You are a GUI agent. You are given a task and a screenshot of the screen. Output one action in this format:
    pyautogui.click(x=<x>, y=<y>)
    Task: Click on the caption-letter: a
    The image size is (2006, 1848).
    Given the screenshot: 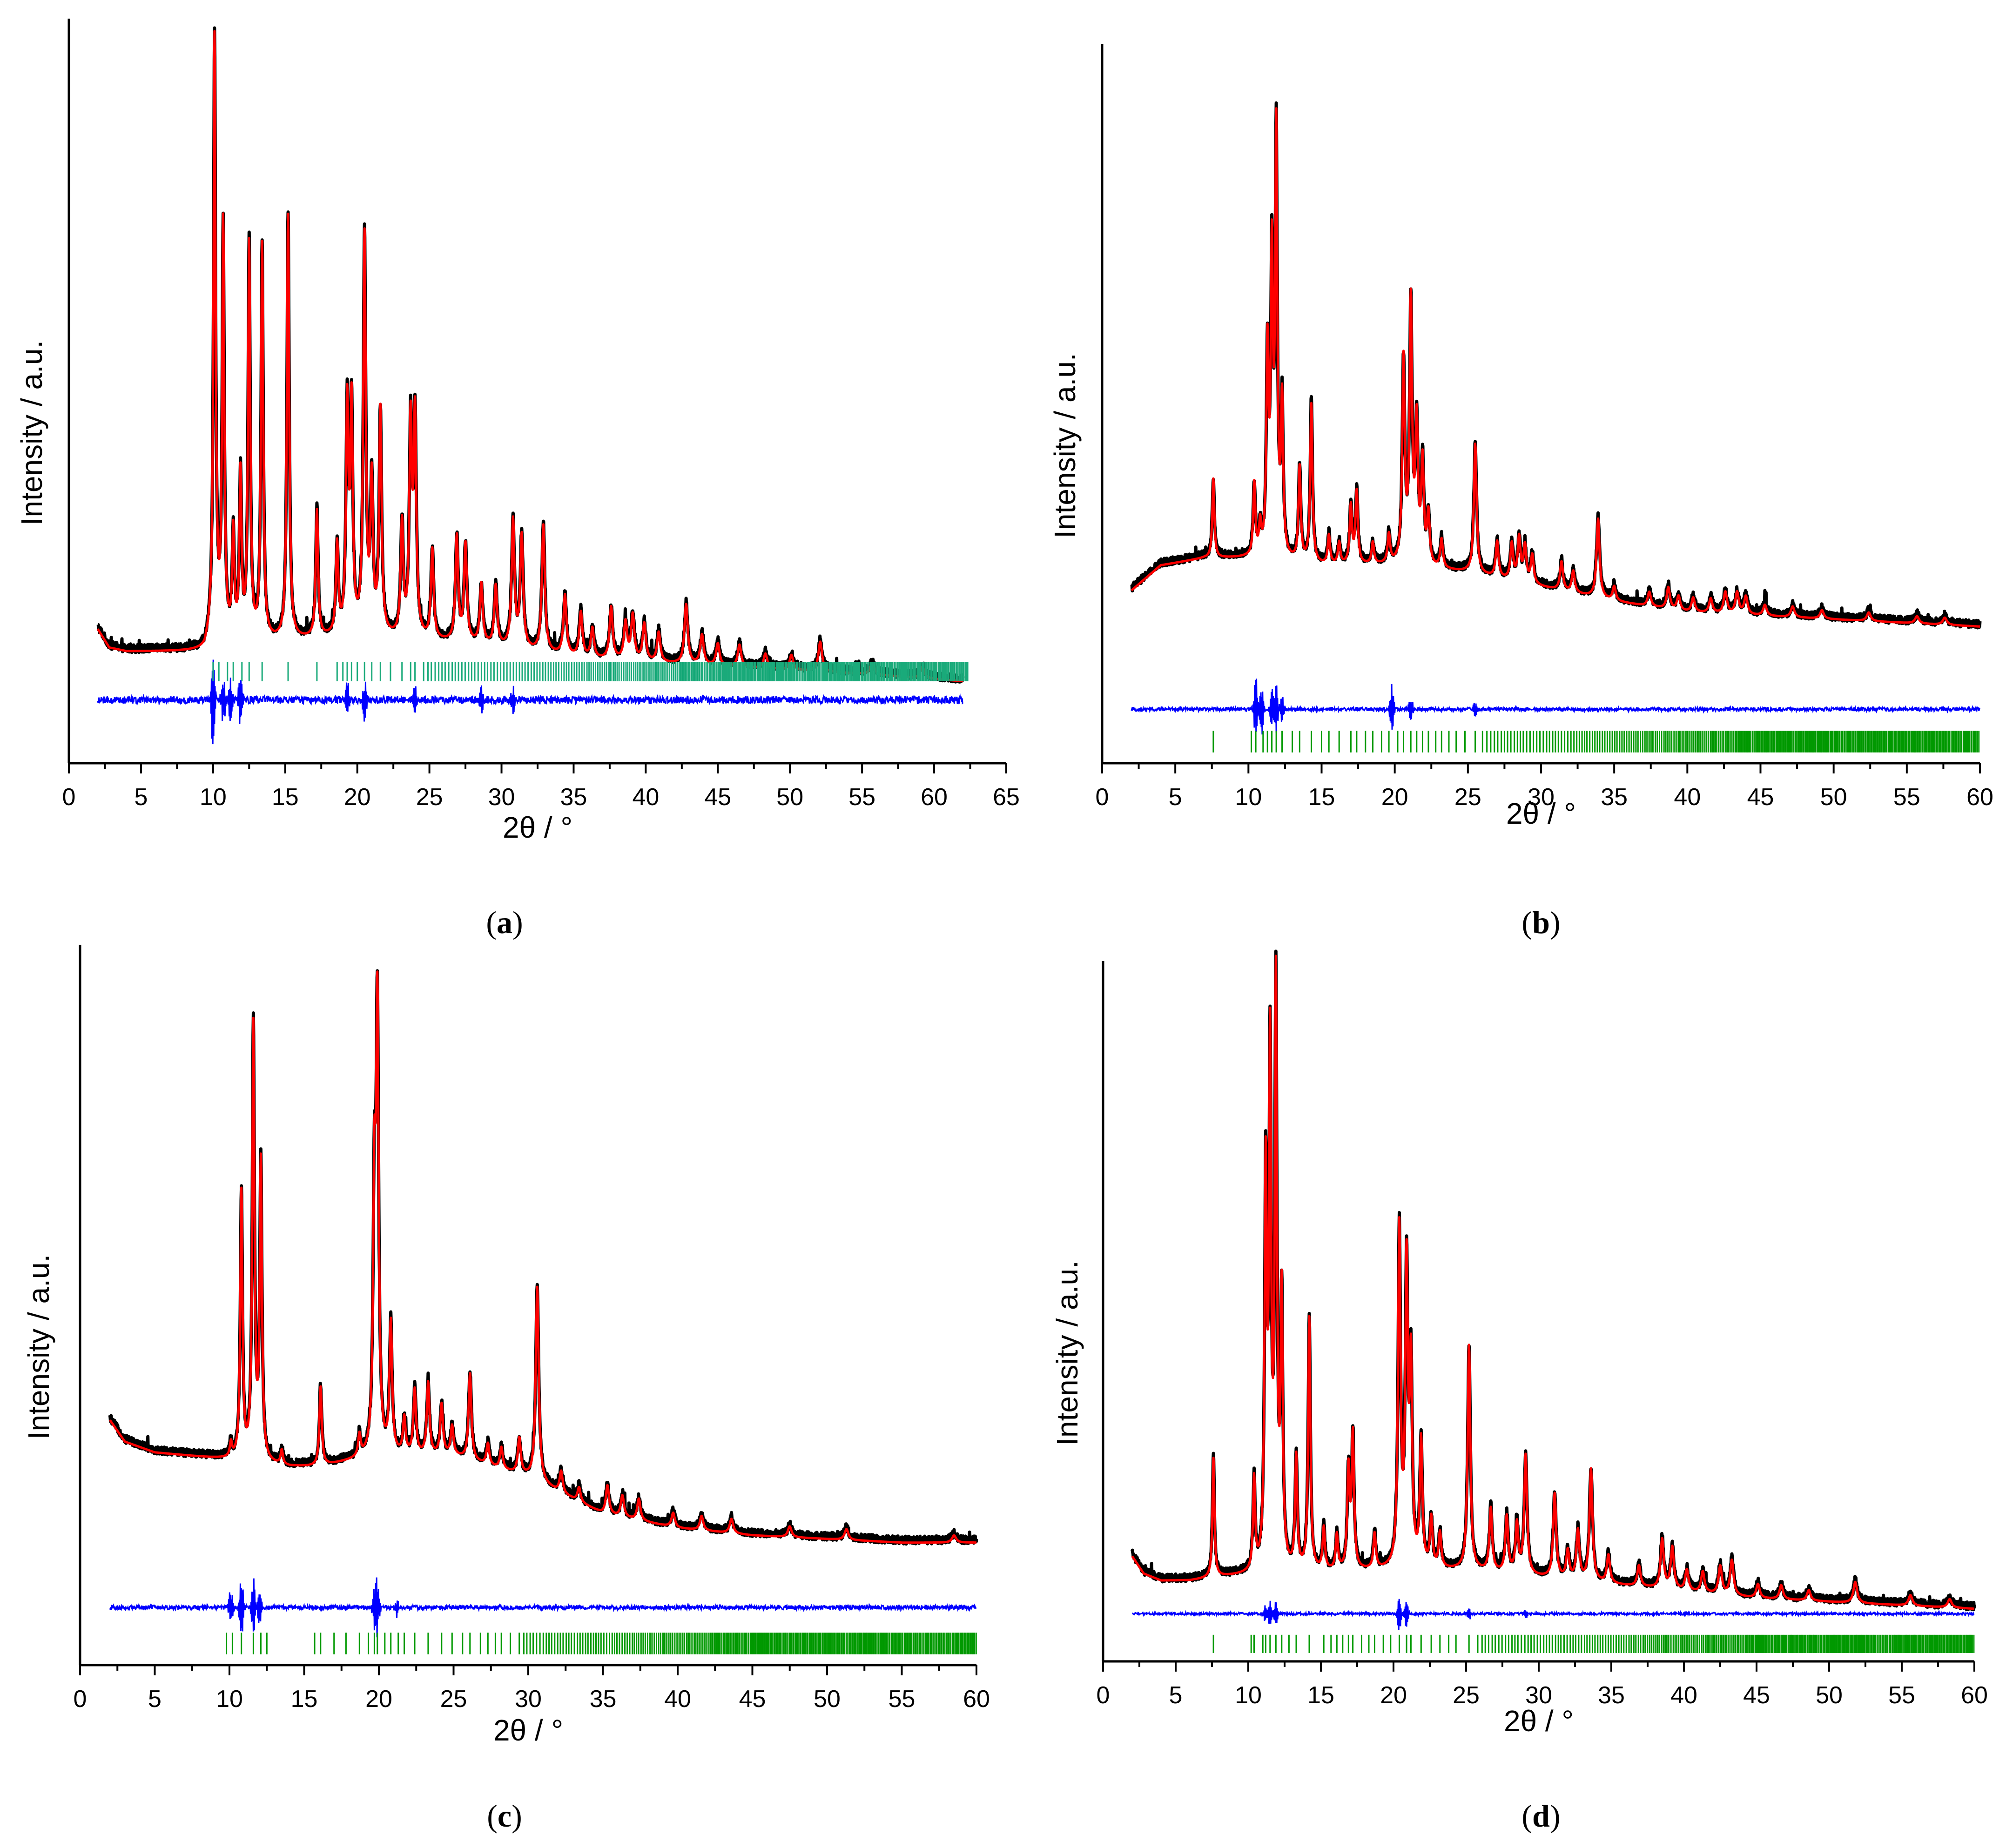 What is the action you would take?
    pyautogui.click(x=504, y=922)
    